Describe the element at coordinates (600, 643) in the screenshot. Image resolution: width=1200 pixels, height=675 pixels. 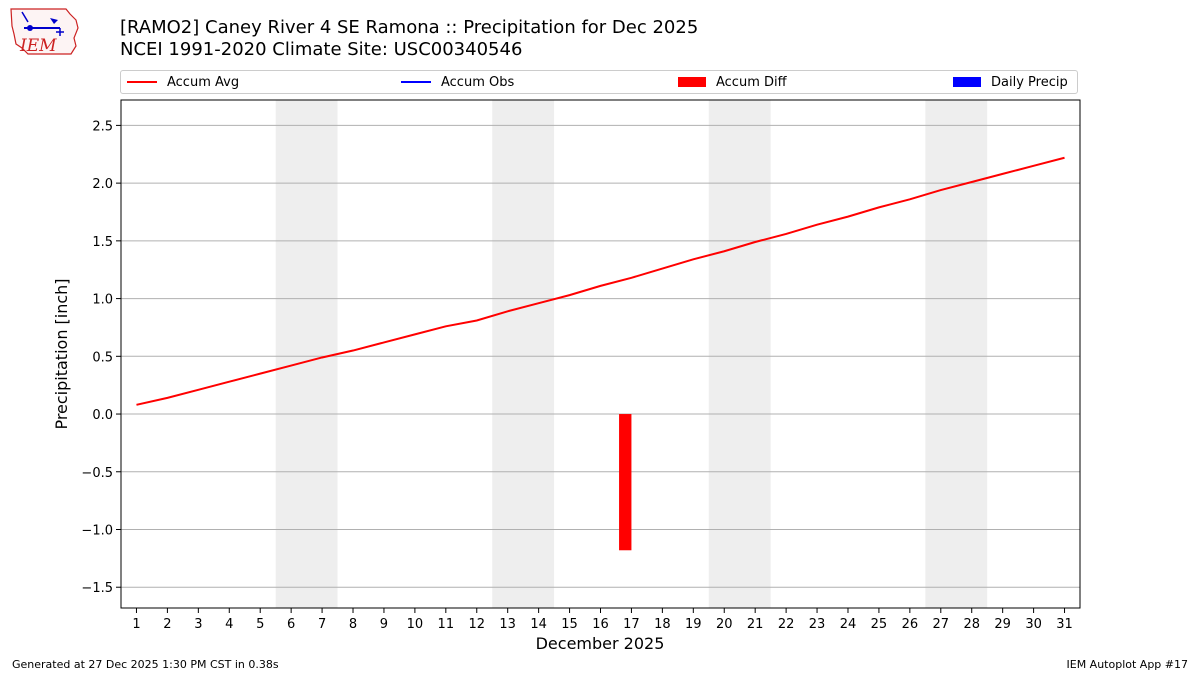
I see `x-axis-label: December 2025` at that location.